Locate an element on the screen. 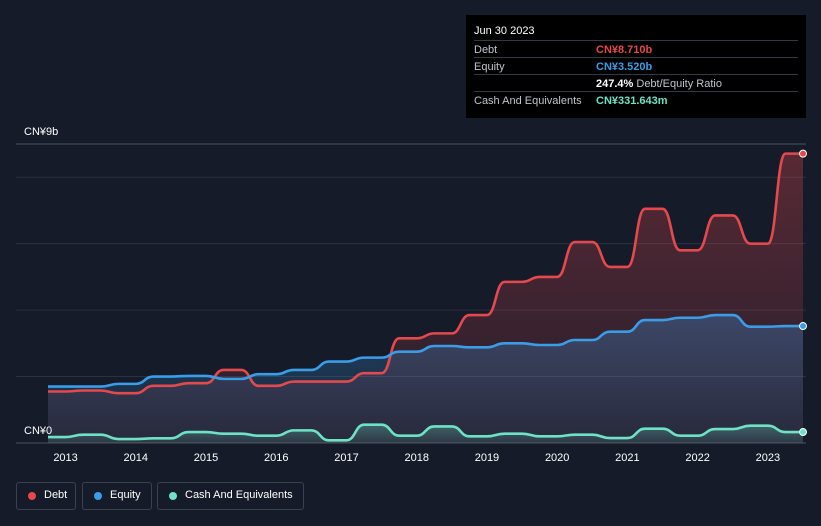 This screenshot has width=821, height=526. y-tick-label-top: CN¥9b is located at coordinates (41, 132).